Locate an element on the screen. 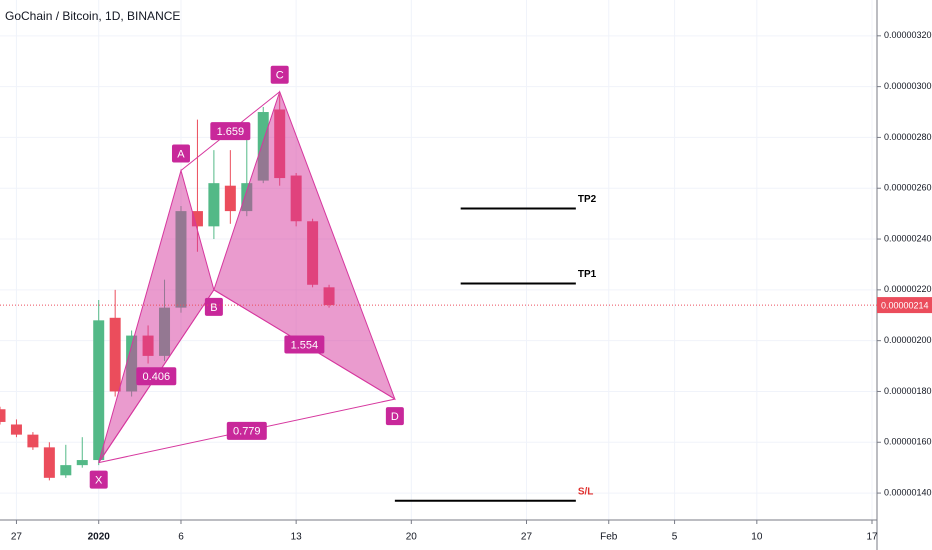 The image size is (932, 550). x-tick-label: 5 is located at coordinates (675, 537).